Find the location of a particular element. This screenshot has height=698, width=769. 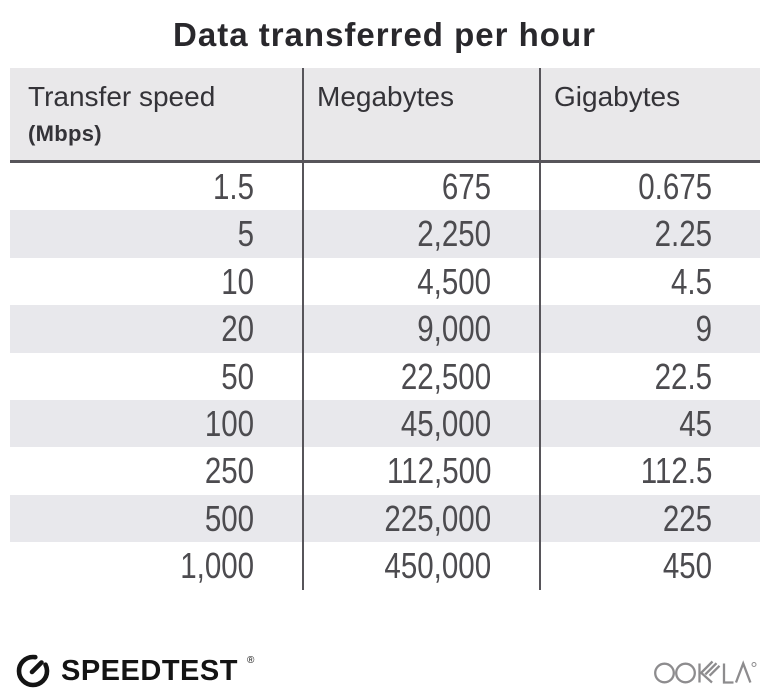

table-cell: 112.5 is located at coordinates (649, 471).